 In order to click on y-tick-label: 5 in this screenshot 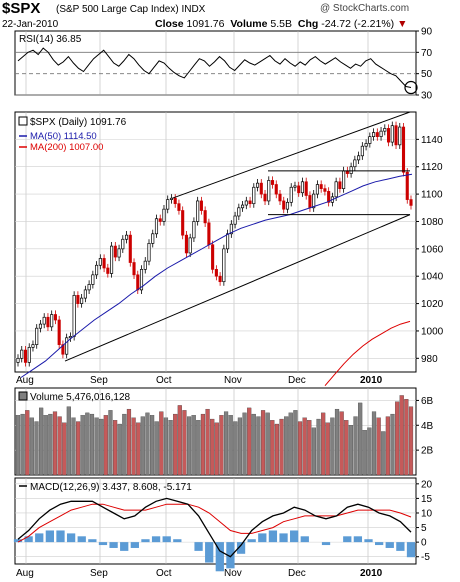, I will do `click(424, 528)`.